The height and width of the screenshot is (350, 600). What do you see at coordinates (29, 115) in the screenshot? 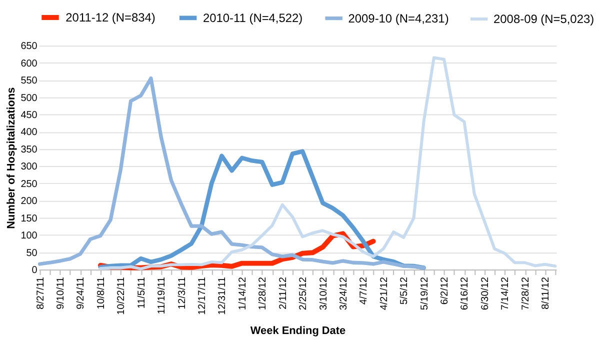
I see `y-tick-label: 450` at bounding box center [29, 115].